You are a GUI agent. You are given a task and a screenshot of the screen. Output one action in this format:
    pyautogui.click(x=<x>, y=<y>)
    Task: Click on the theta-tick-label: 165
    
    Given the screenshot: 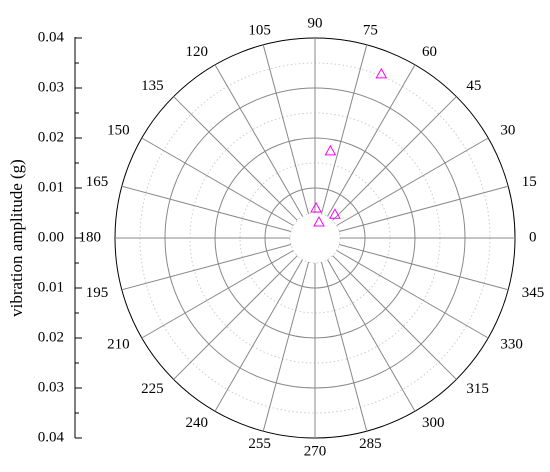 What is the action you would take?
    pyautogui.click(x=97, y=182)
    